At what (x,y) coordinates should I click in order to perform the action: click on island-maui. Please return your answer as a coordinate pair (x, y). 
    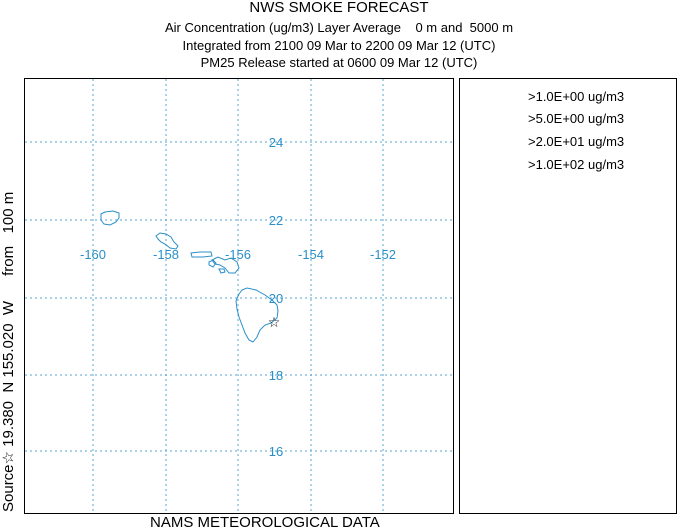
    Looking at the image, I should click on (225, 265).